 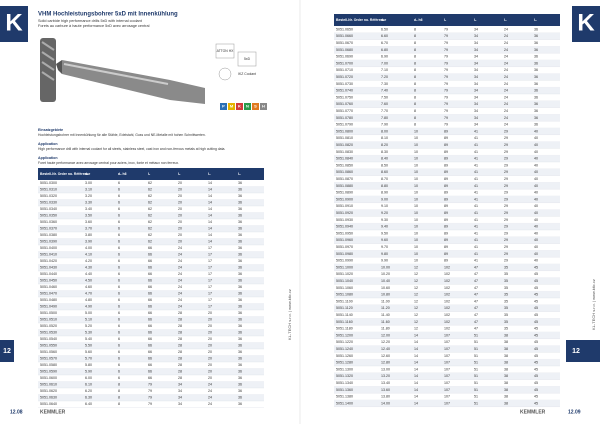 I want to click on table-cell: 13.40, so click(x=385, y=383).